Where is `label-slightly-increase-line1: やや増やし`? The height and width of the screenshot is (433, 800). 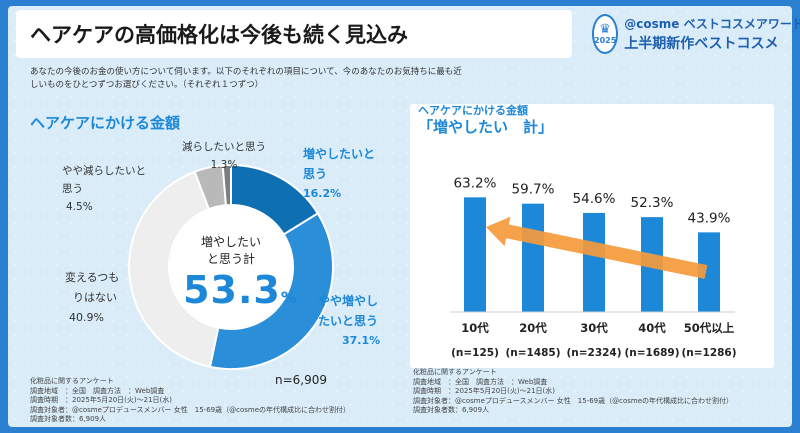
label-slightly-increase-line1: やや増やし is located at coordinates (348, 301).